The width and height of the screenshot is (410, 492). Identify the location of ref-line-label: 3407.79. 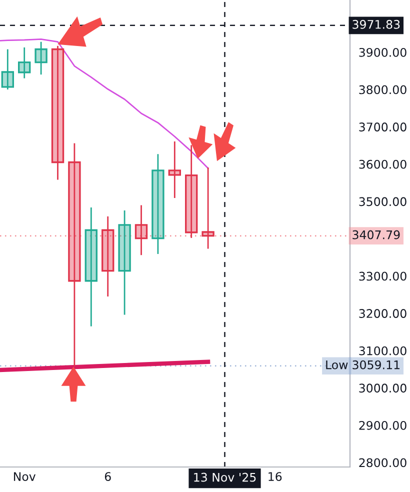
(376, 235).